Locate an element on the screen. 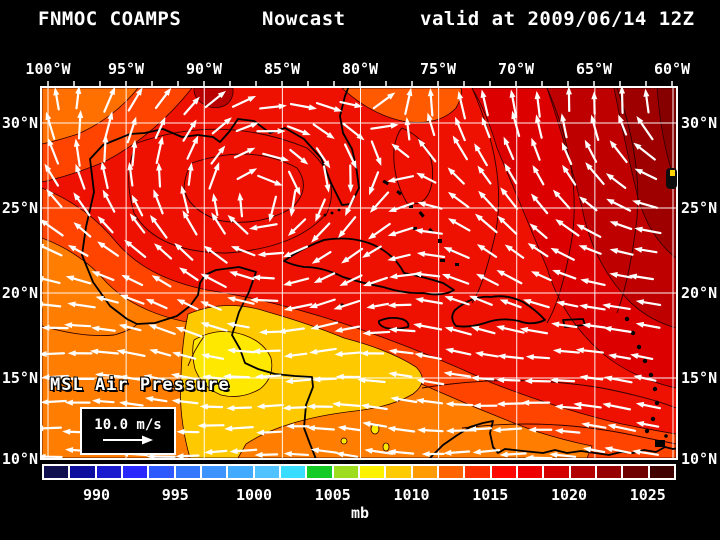 This screenshot has width=720, height=540. colorbar-tick-label: 1000 is located at coordinates (254, 495).